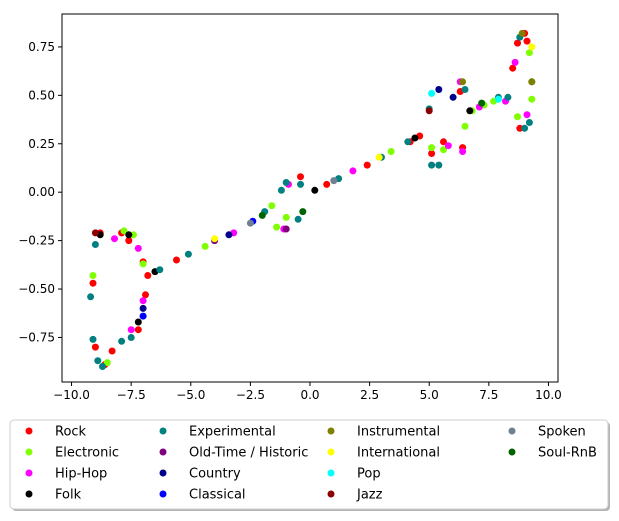  Describe the element at coordinates (36, 241) in the screenshot. I see `y-tick-label: −0.25` at that location.